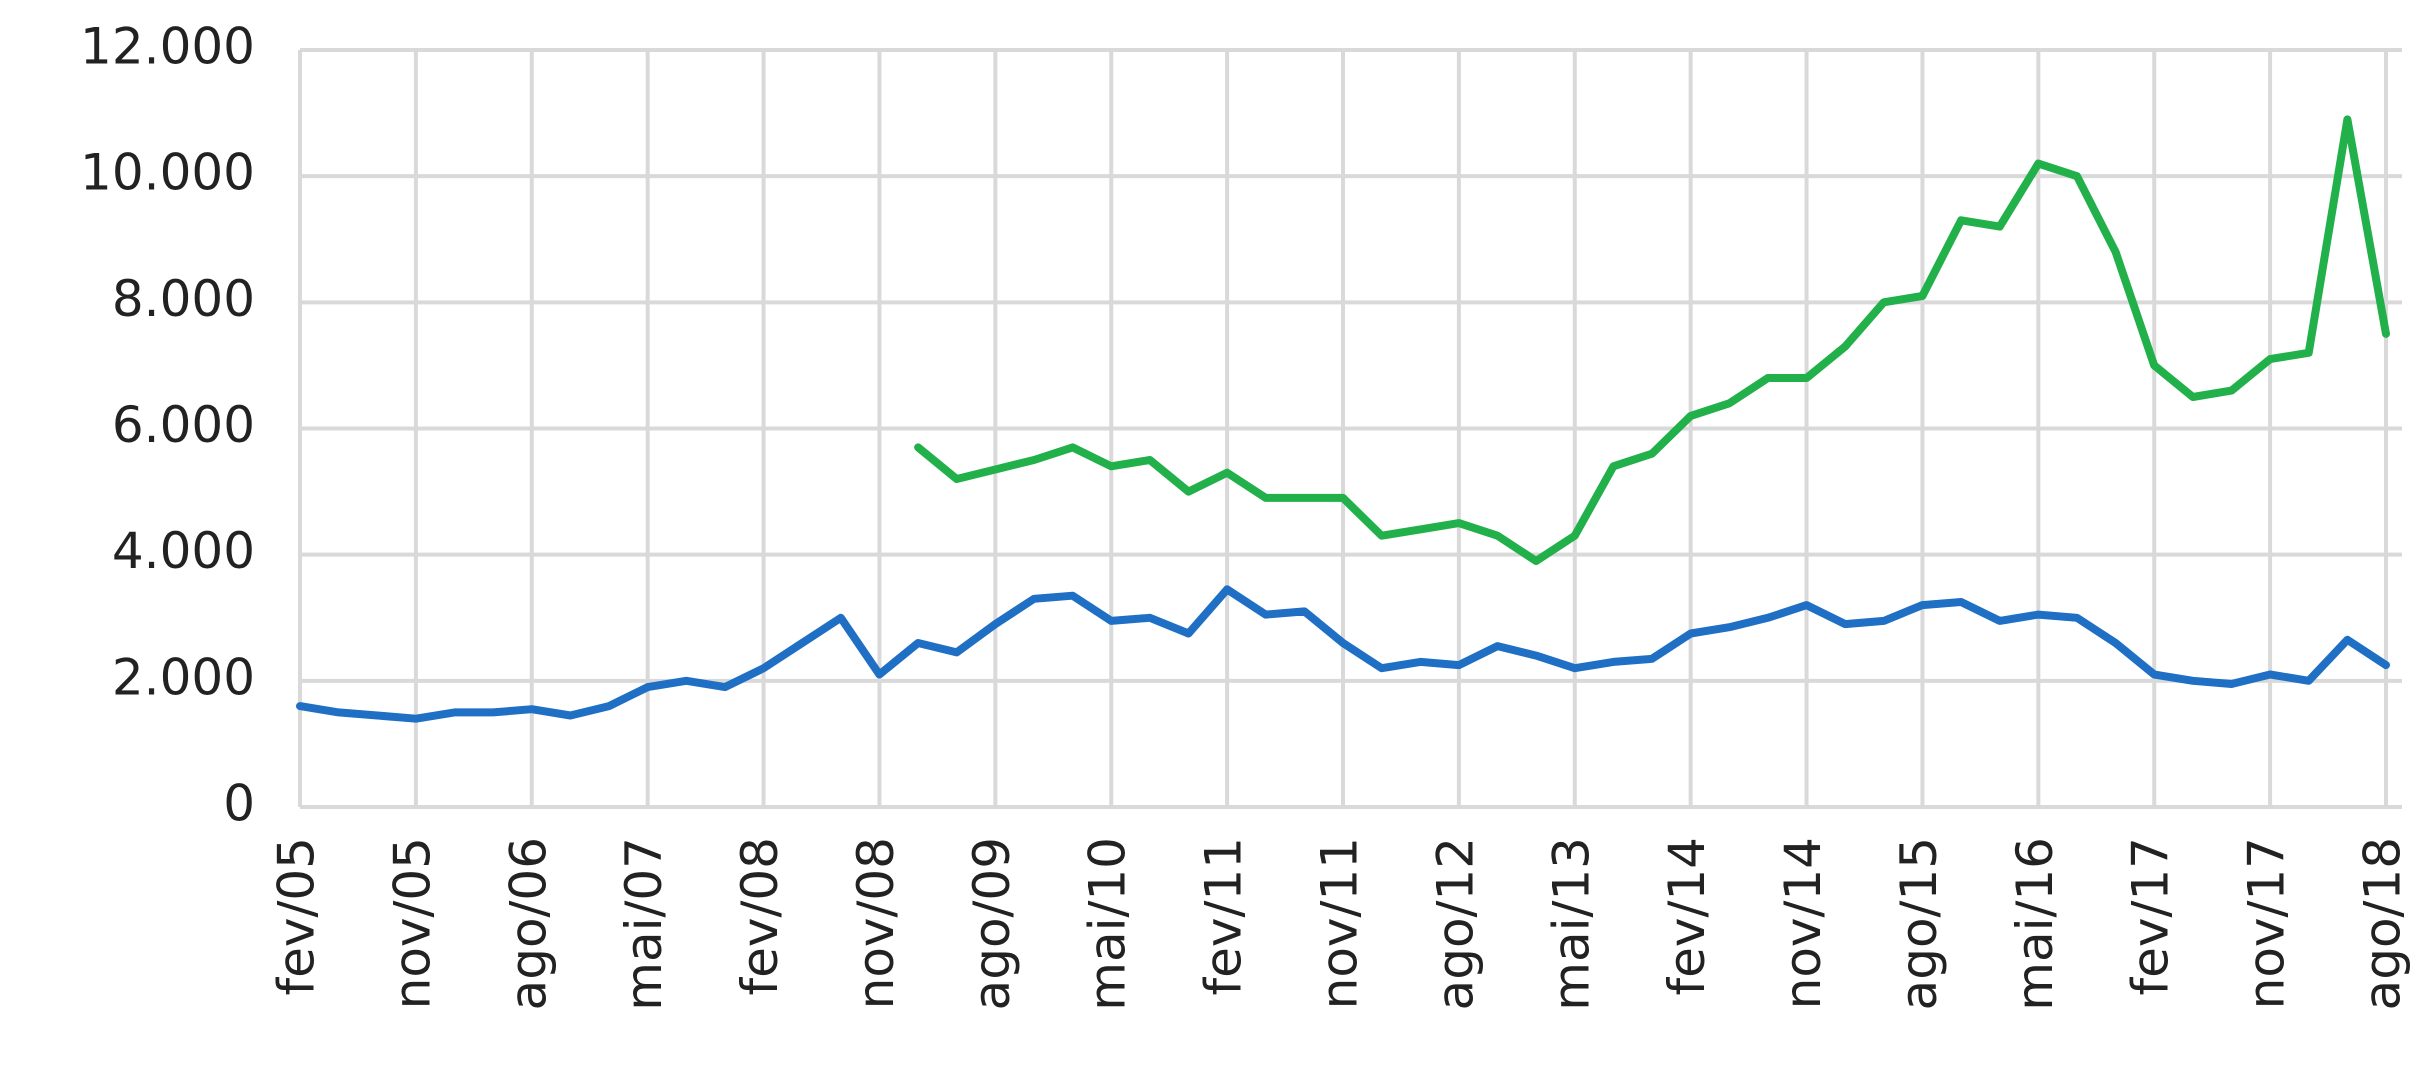 Image resolution: width=2433 pixels, height=1069 pixels. I want to click on x-tick-label: nov/11, so click(1340, 923).